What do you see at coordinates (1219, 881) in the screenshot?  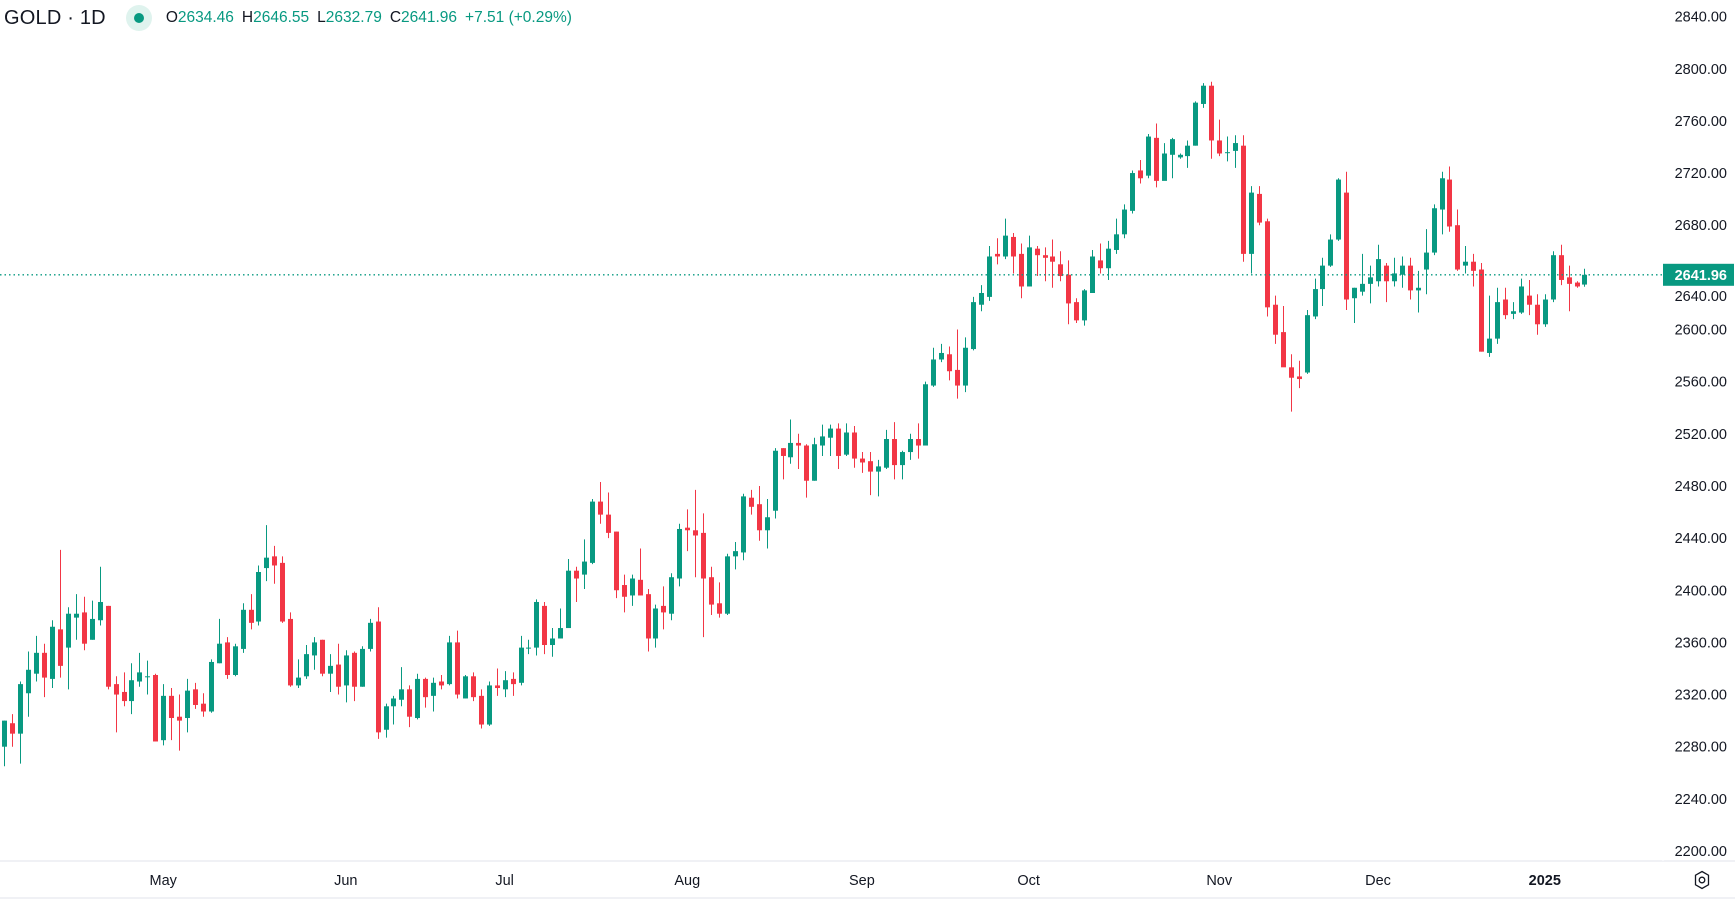 I see `time-tick-label: Nov` at bounding box center [1219, 881].